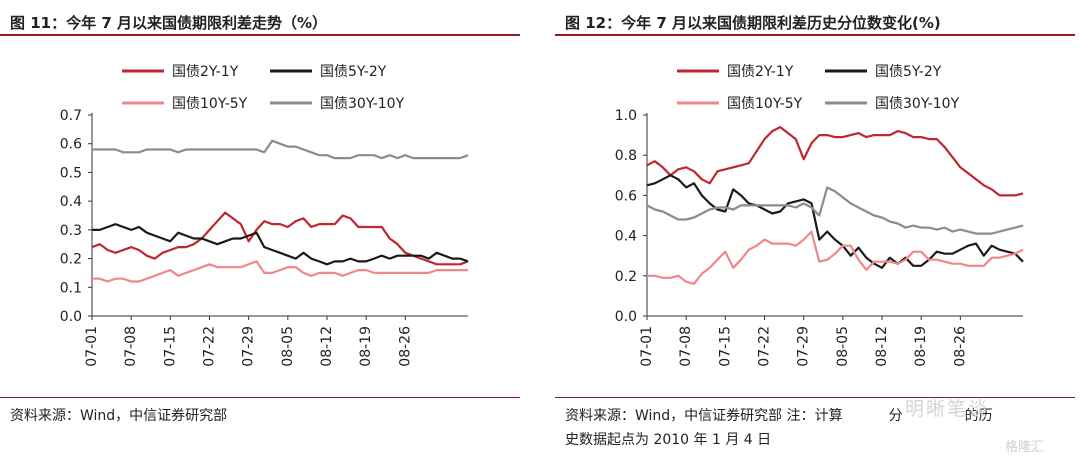  I want to click on right-source-rule, so click(815, 397).